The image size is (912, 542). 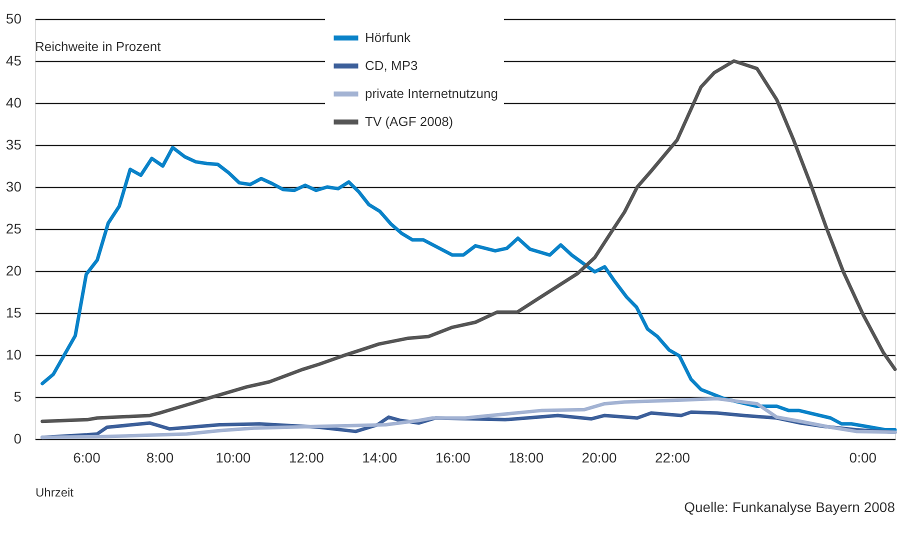 What do you see at coordinates (14, 102) in the screenshot?
I see `y-tick-label: 40` at bounding box center [14, 102].